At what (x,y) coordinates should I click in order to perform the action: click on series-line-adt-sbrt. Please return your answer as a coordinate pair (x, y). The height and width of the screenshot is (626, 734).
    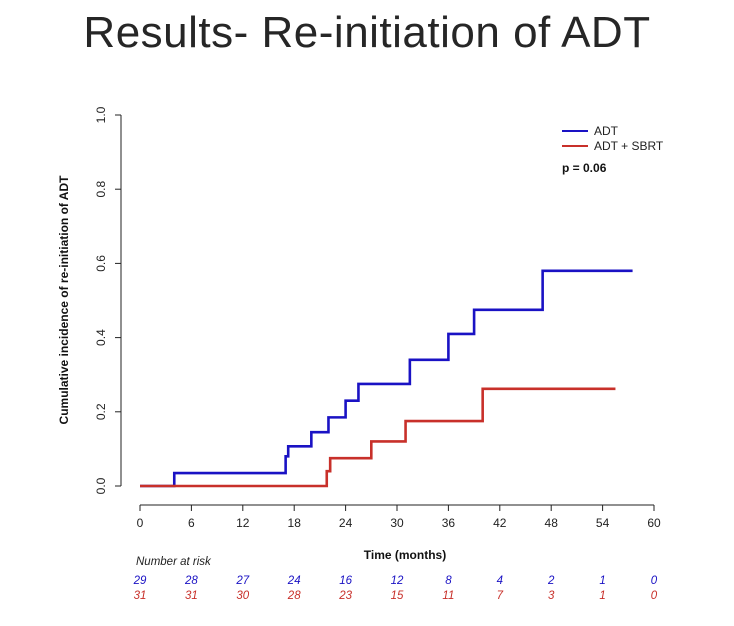
    Looking at the image, I should click on (378, 437).